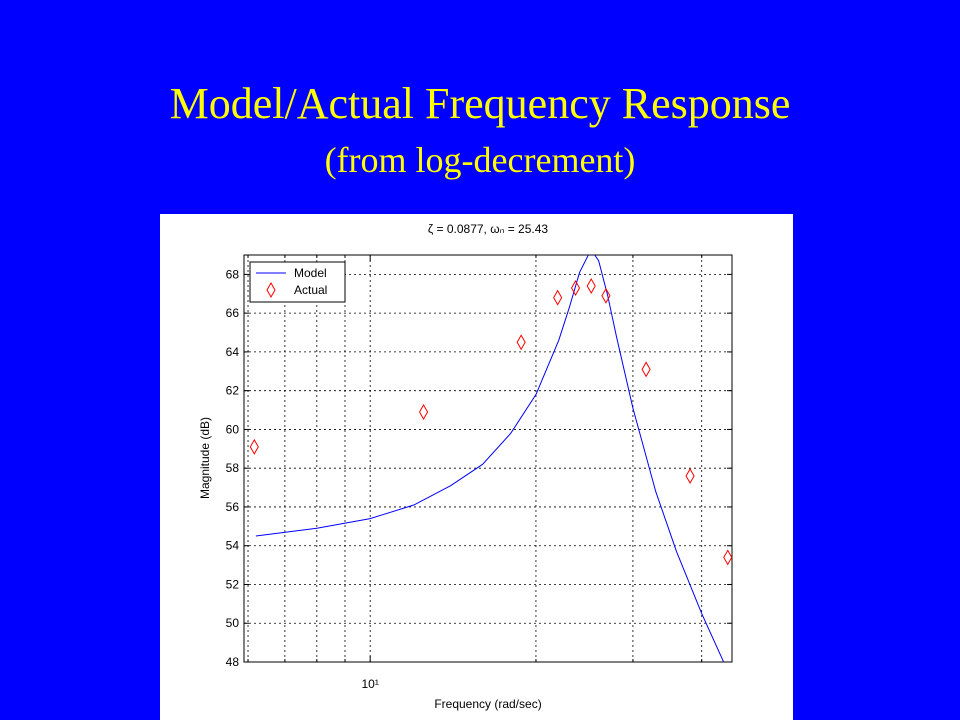 This screenshot has width=960, height=720. What do you see at coordinates (488, 229) in the screenshot?
I see `chart-title: ζ = 0.0877, ωₙ = 25.43` at bounding box center [488, 229].